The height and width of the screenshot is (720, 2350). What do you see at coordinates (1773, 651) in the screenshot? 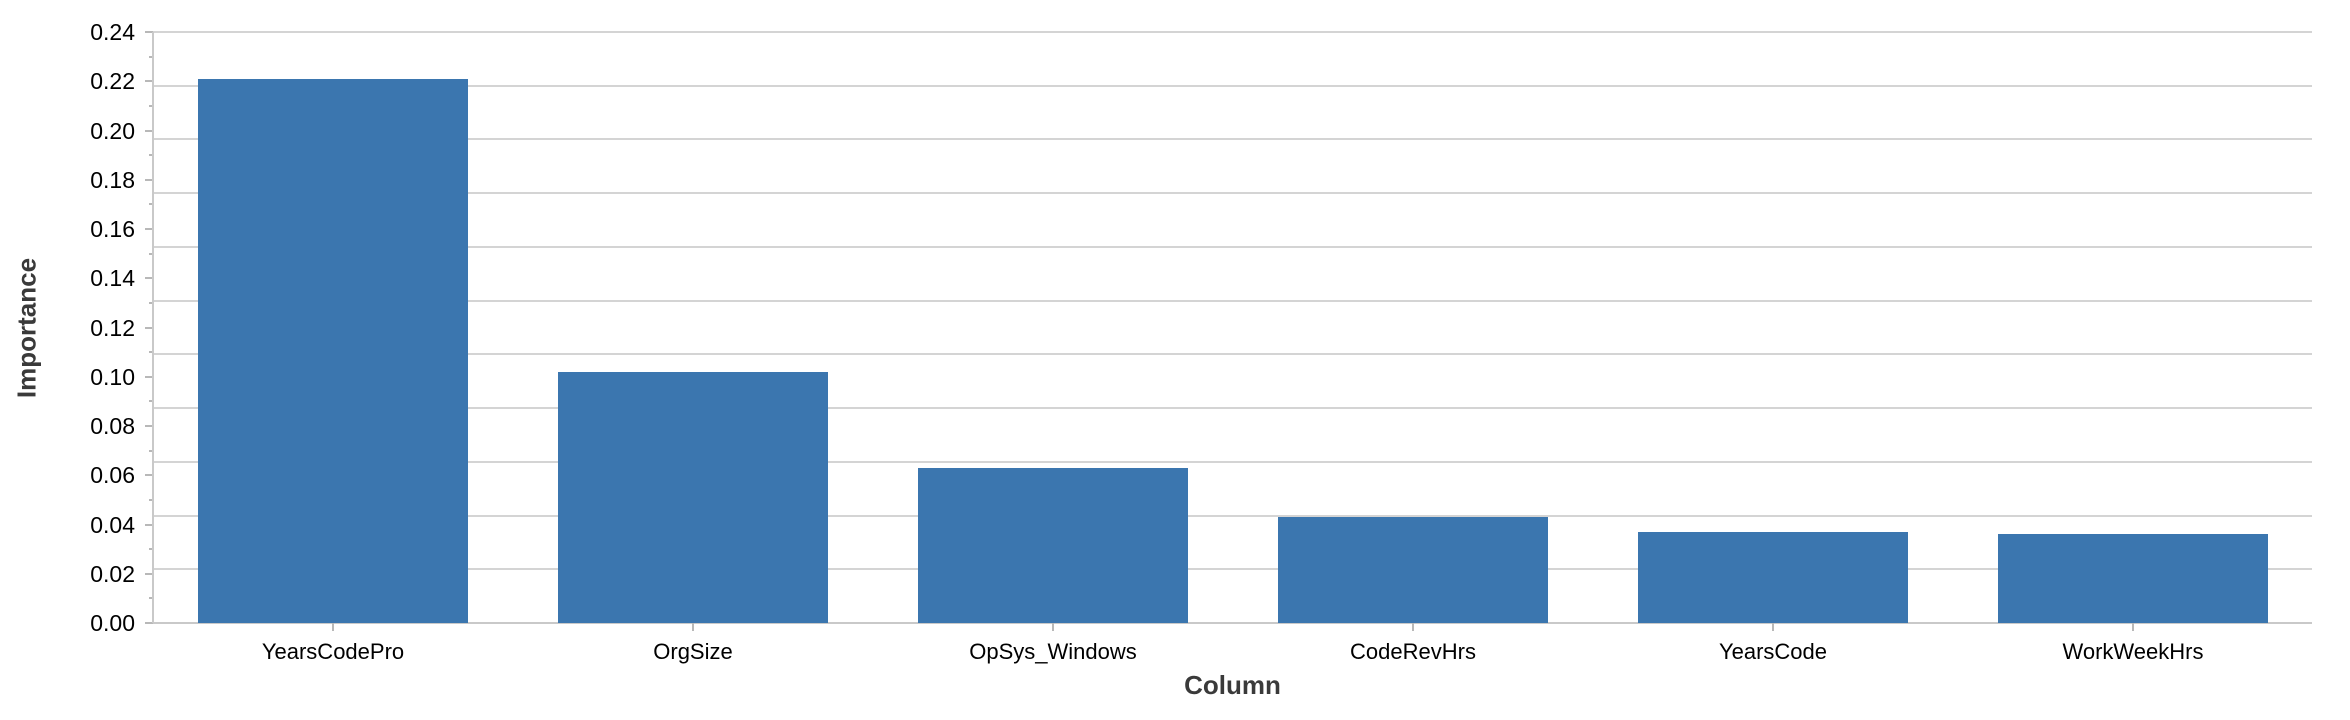
I see `x-tick-label: YearsCode` at bounding box center [1773, 651].